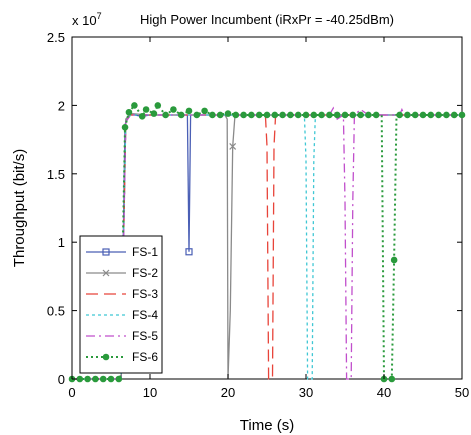 This screenshot has width=471, height=435. What do you see at coordinates (99, 16) in the screenshot?
I see `y-axis-exponent-power: 7` at bounding box center [99, 16].